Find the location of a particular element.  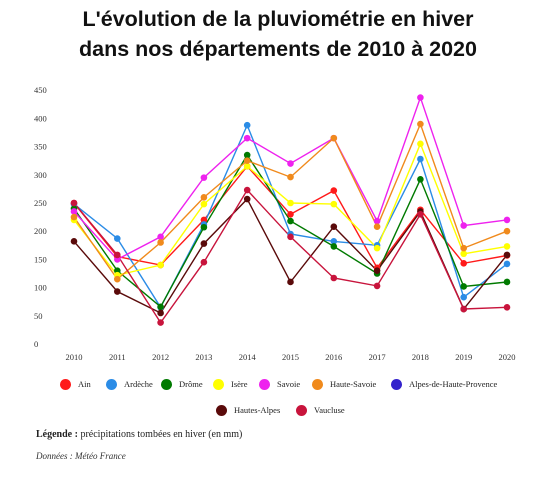

chart-title-line-2: dans nos départements de 2010 à 2020 is located at coordinates (278, 49).